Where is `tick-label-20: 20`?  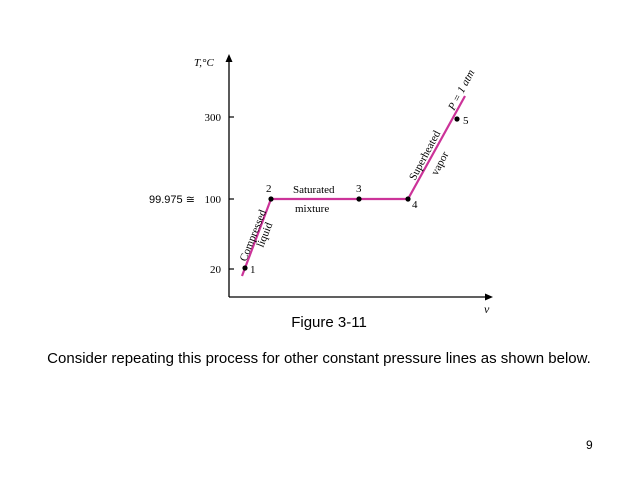 tick-label-20: 20 is located at coordinates (216, 270).